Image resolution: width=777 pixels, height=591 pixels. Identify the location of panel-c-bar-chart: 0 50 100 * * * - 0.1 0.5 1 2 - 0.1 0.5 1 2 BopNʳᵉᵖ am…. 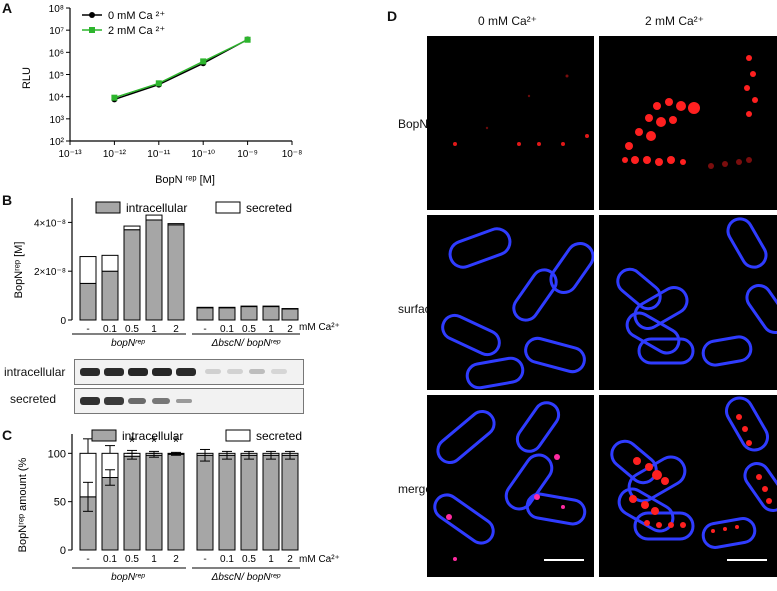
(178, 506).